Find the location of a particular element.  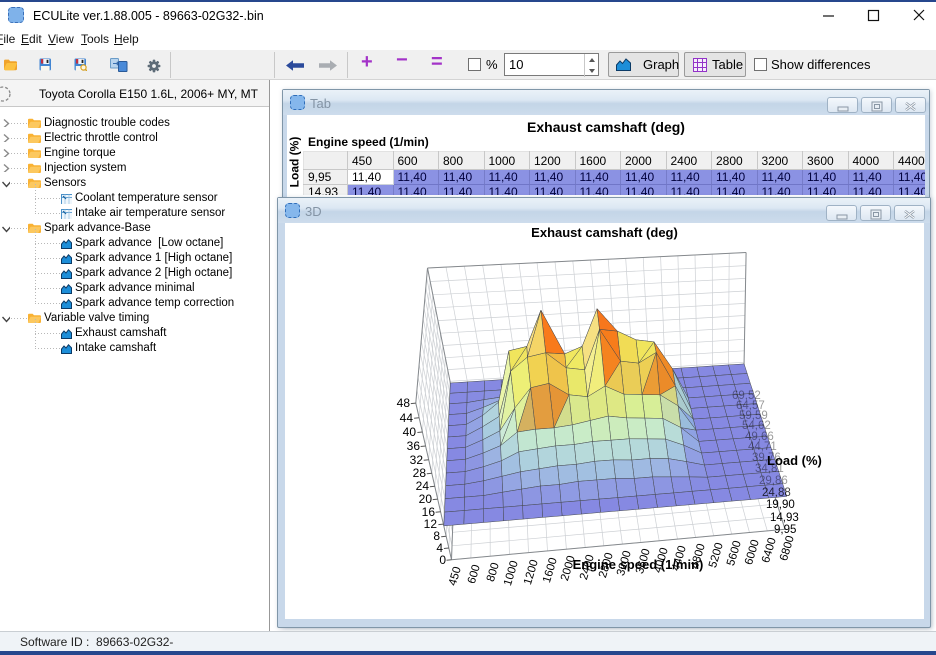

svg-text: 5600 is located at coordinates (734, 553).